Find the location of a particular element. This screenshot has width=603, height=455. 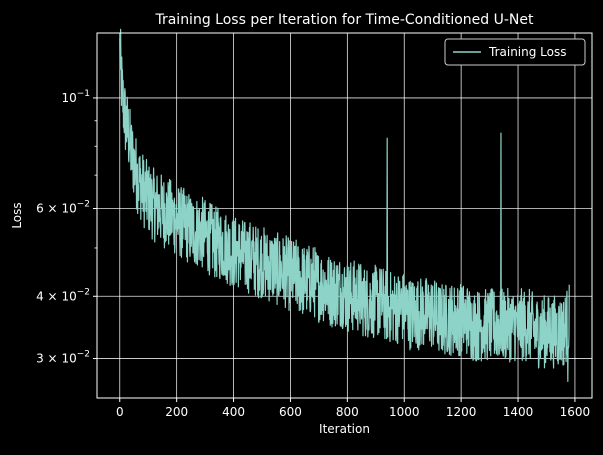

x-tick-label: 1200 is located at coordinates (461, 412).